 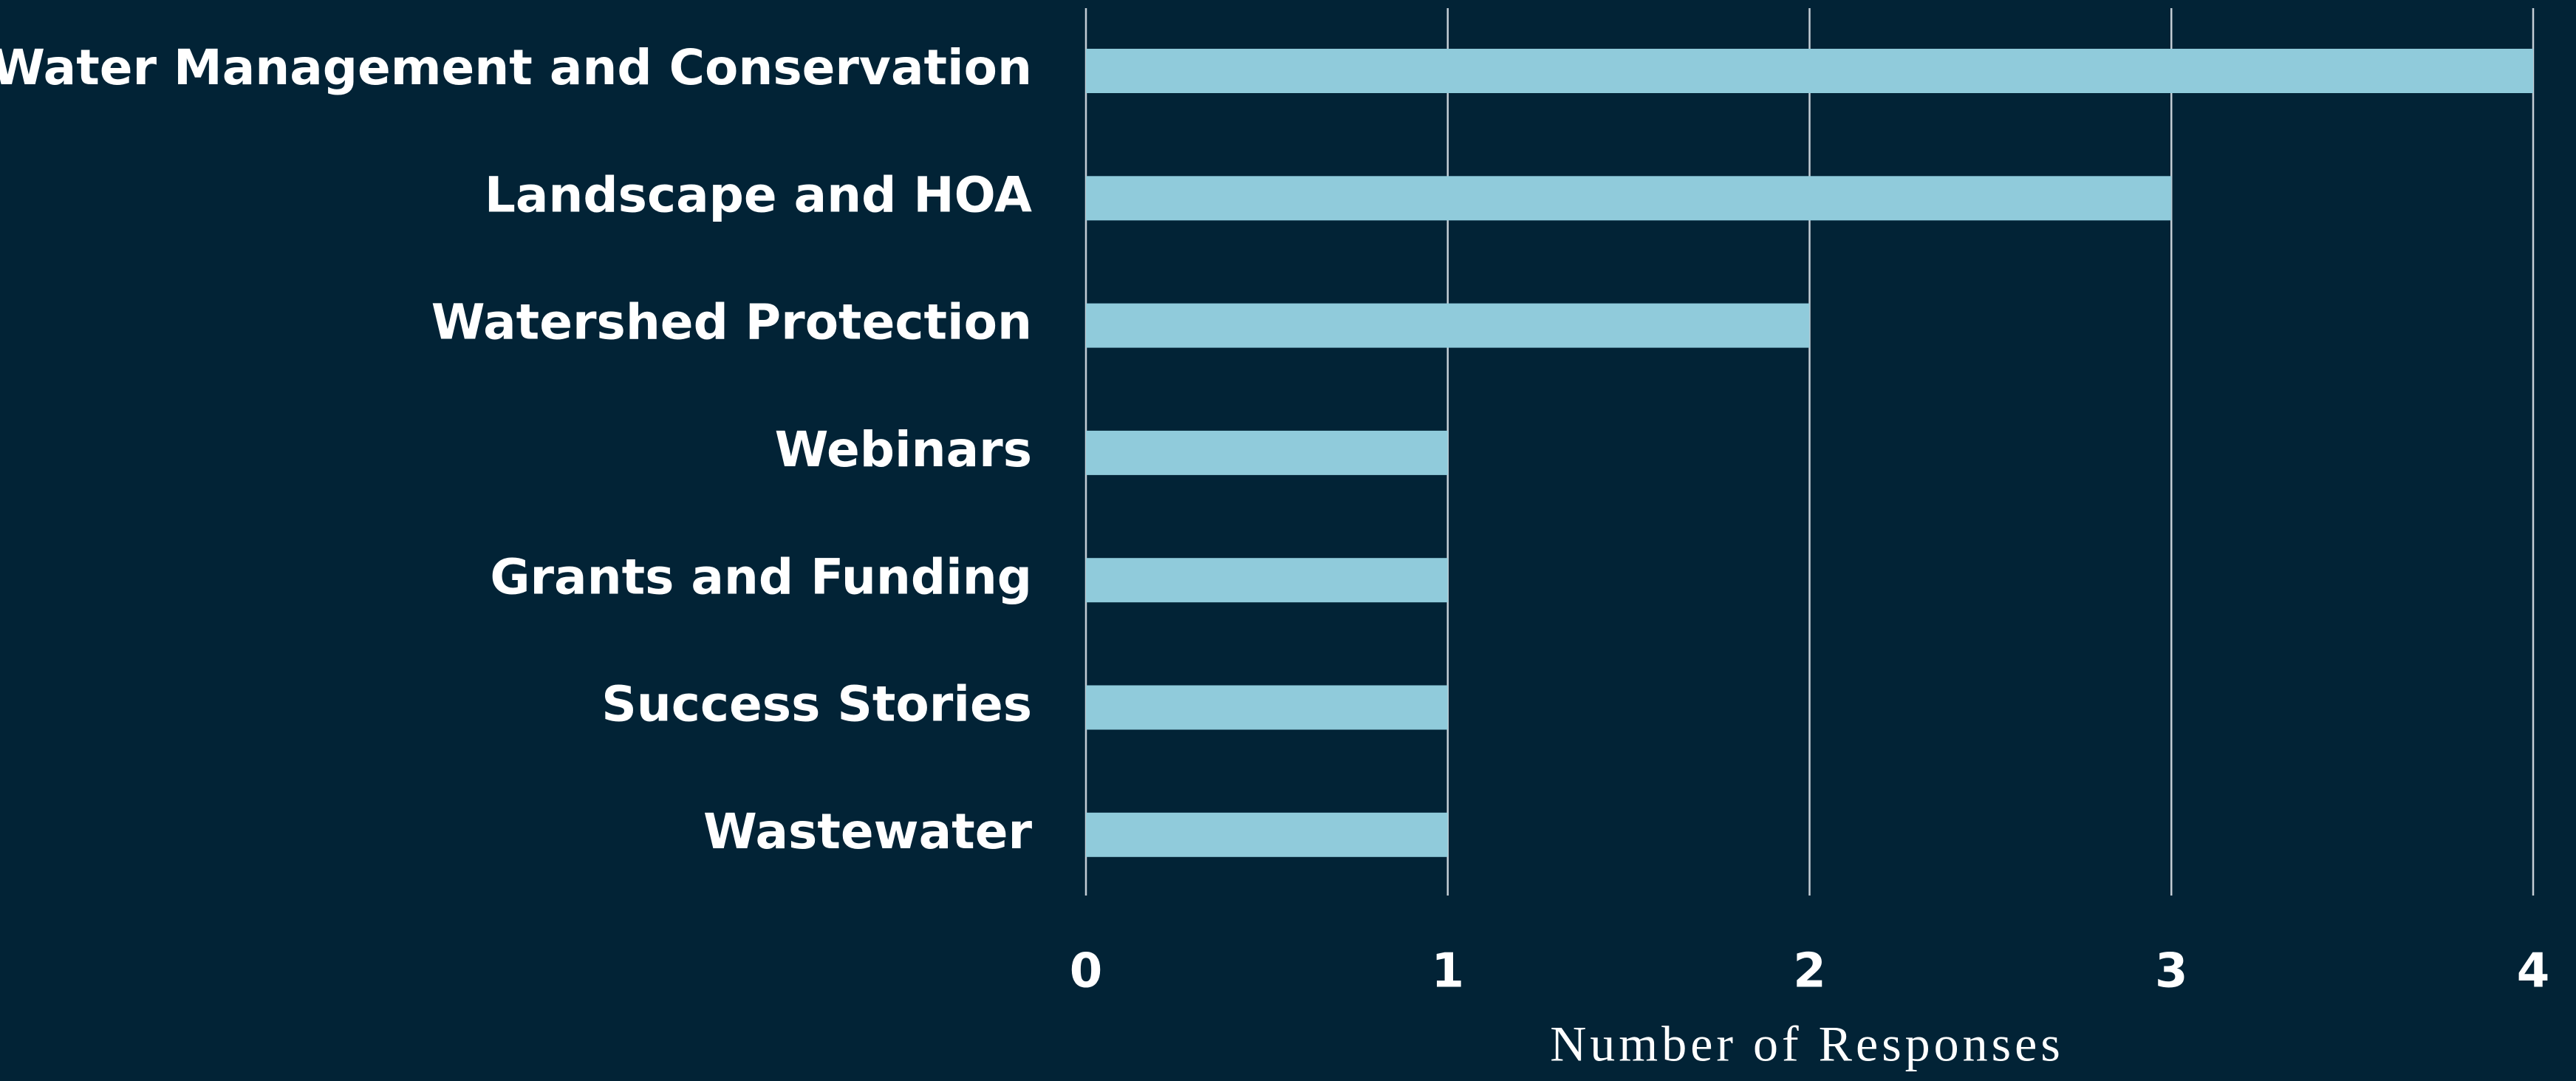 What do you see at coordinates (903, 449) in the screenshot?
I see `y-tick-label: Webinars` at bounding box center [903, 449].